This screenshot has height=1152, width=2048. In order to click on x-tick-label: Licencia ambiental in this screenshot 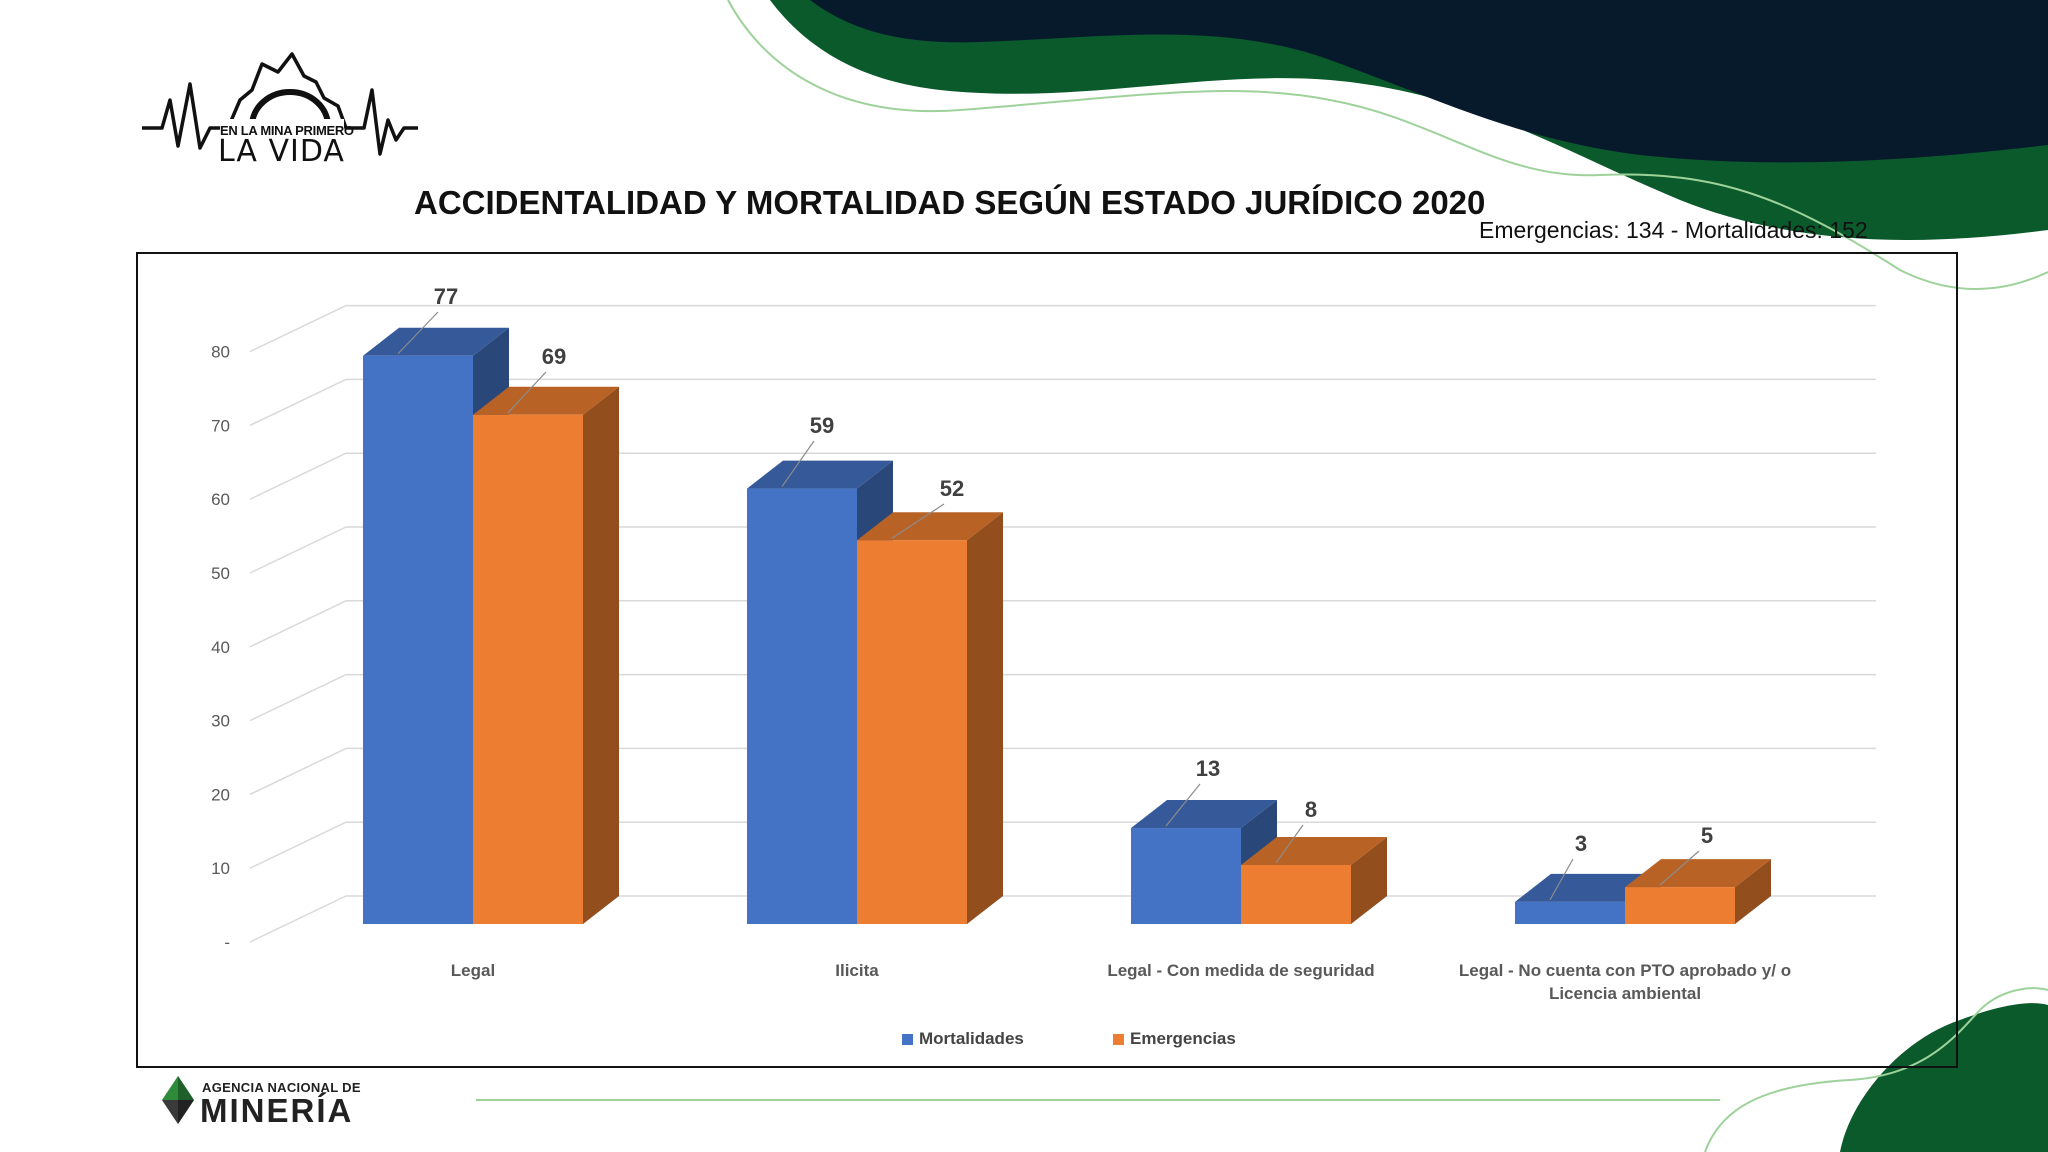, I will do `click(1625, 993)`.